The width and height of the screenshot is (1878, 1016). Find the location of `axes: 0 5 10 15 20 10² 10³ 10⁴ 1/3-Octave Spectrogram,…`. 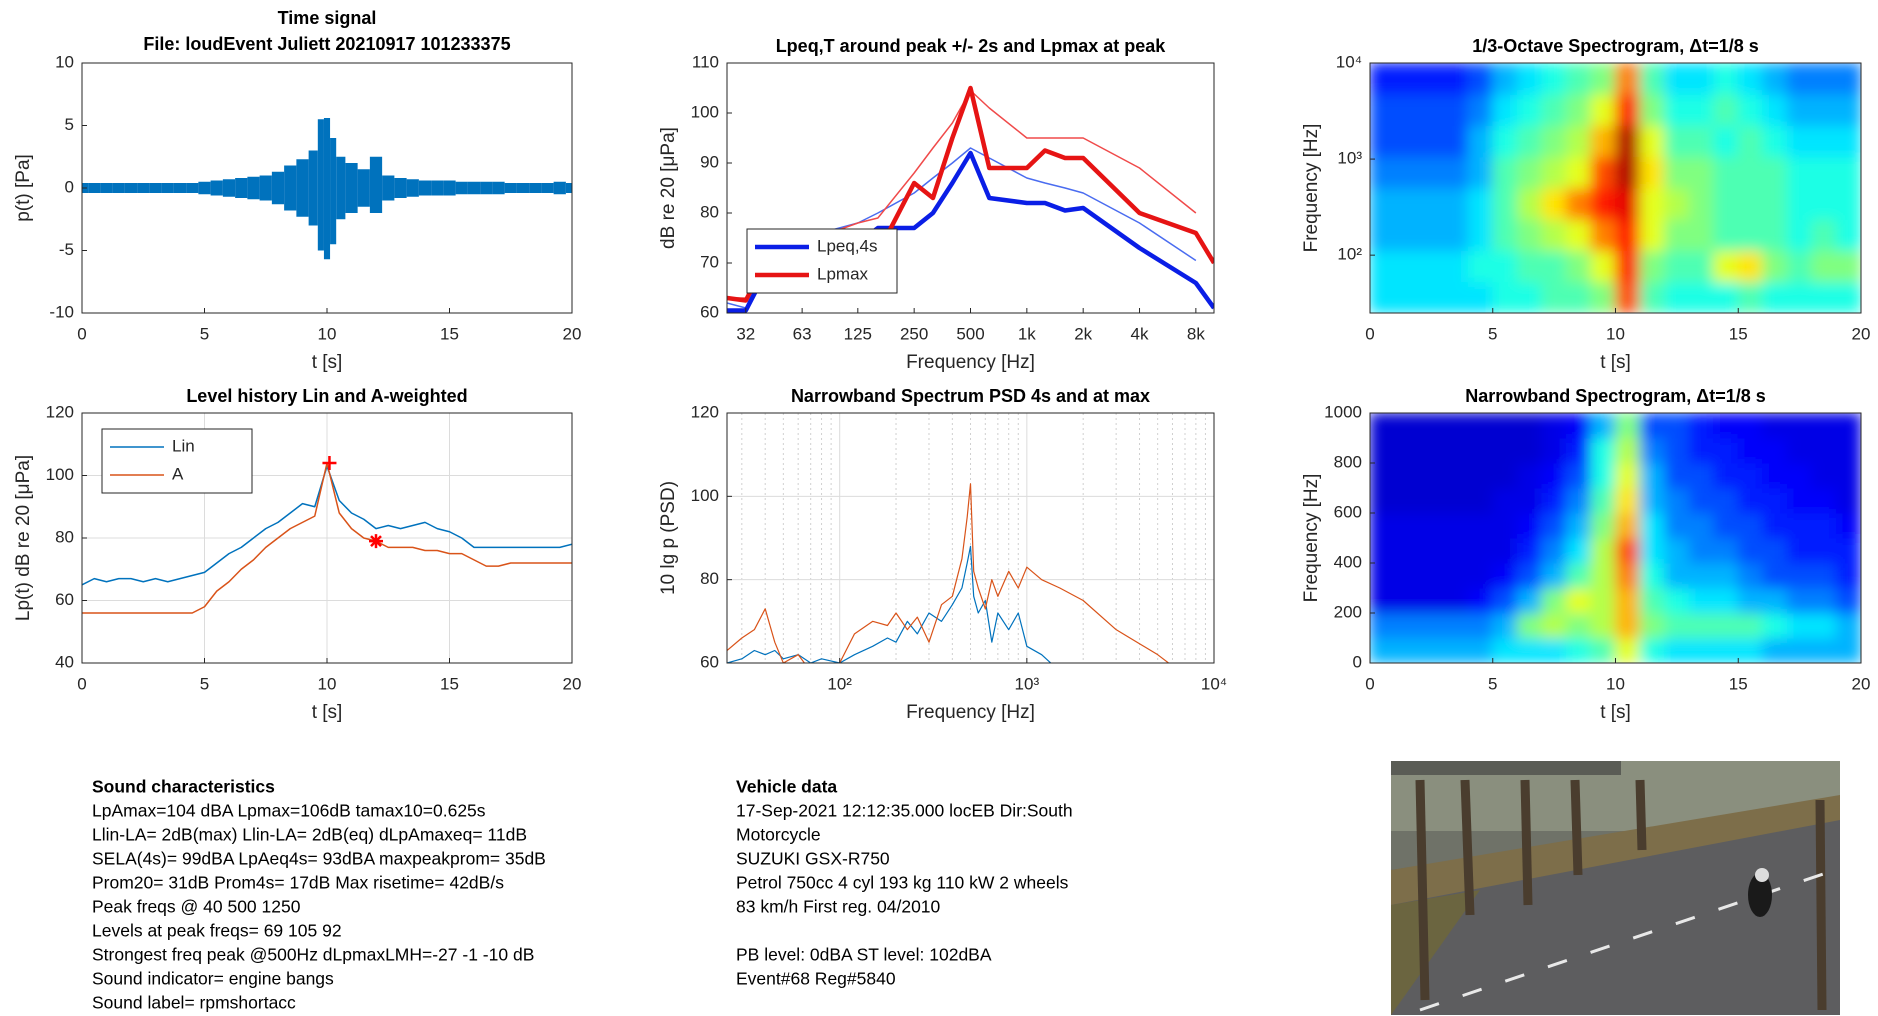

axes: 0 5 10 15 20 10² 10³ 10⁴ 1/3-Octave Spectrogram,… is located at coordinates (1585, 204).